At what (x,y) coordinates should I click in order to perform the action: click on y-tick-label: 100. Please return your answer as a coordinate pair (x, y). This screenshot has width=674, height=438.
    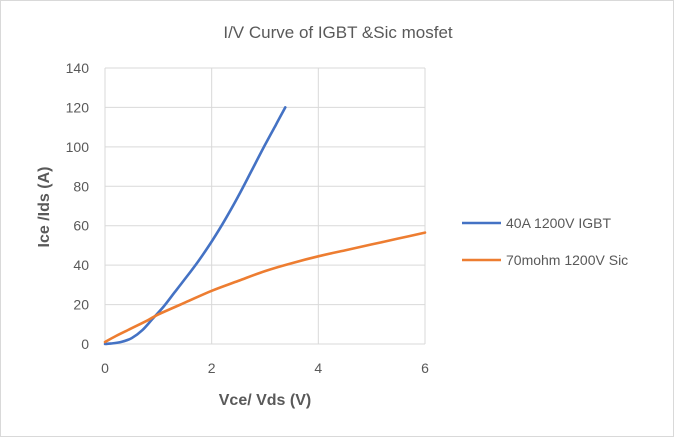
    Looking at the image, I should click on (78, 147).